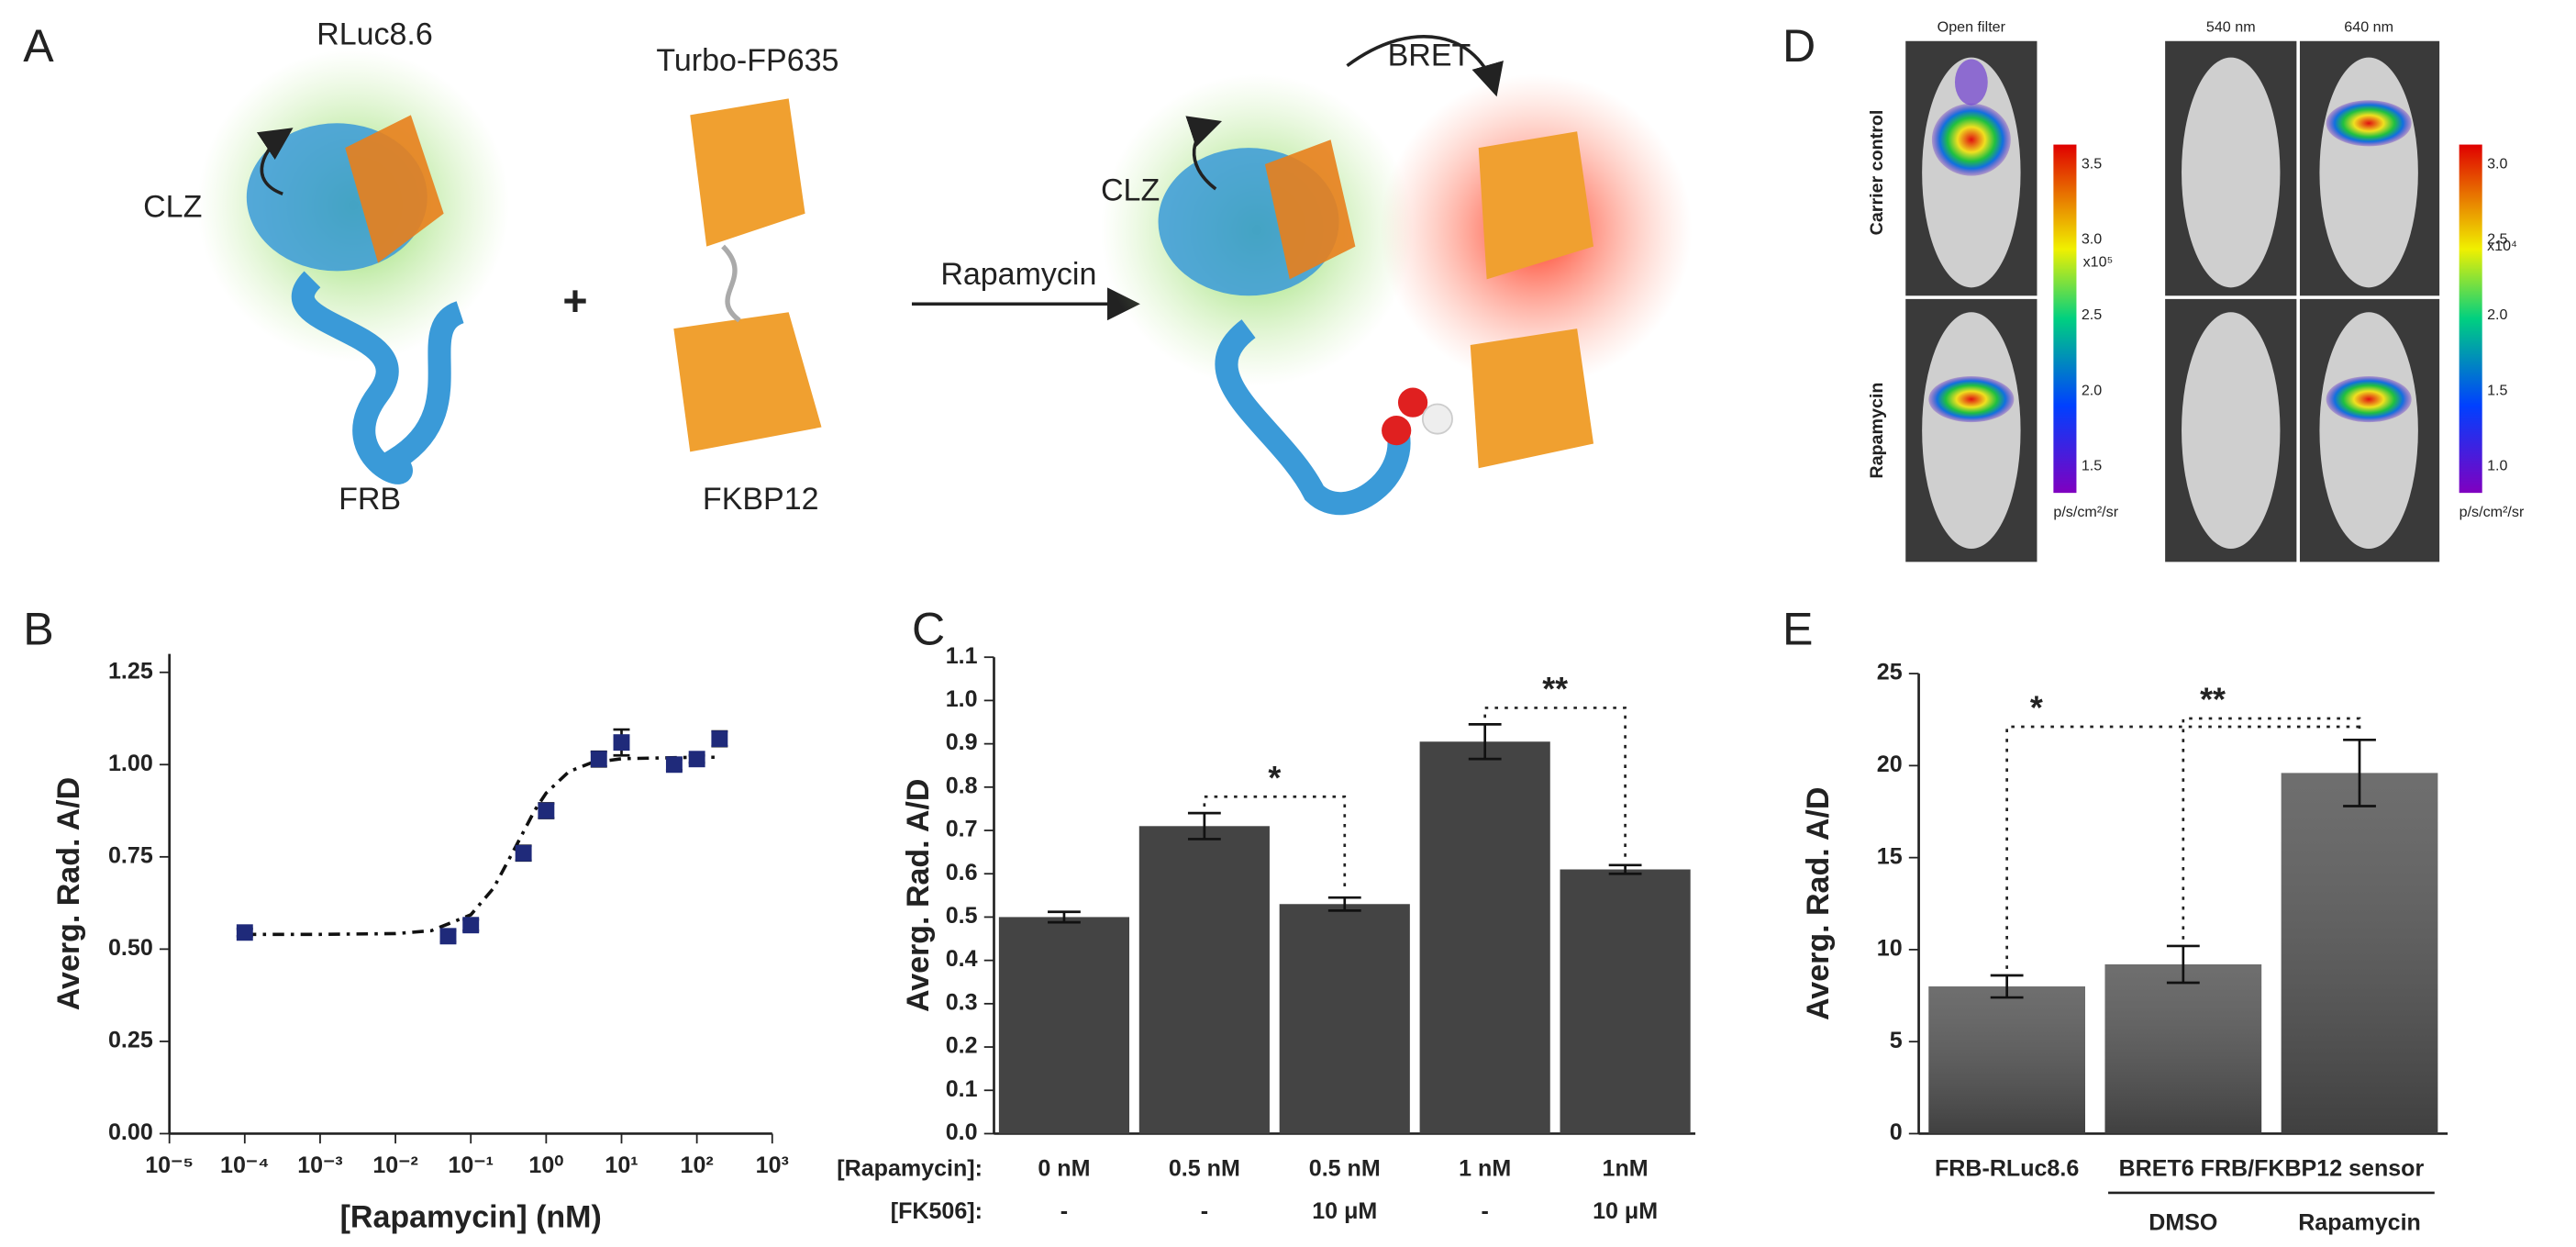  What do you see at coordinates (1018, 274) in the screenshot?
I see `arrow-label: Rapamycin` at bounding box center [1018, 274].